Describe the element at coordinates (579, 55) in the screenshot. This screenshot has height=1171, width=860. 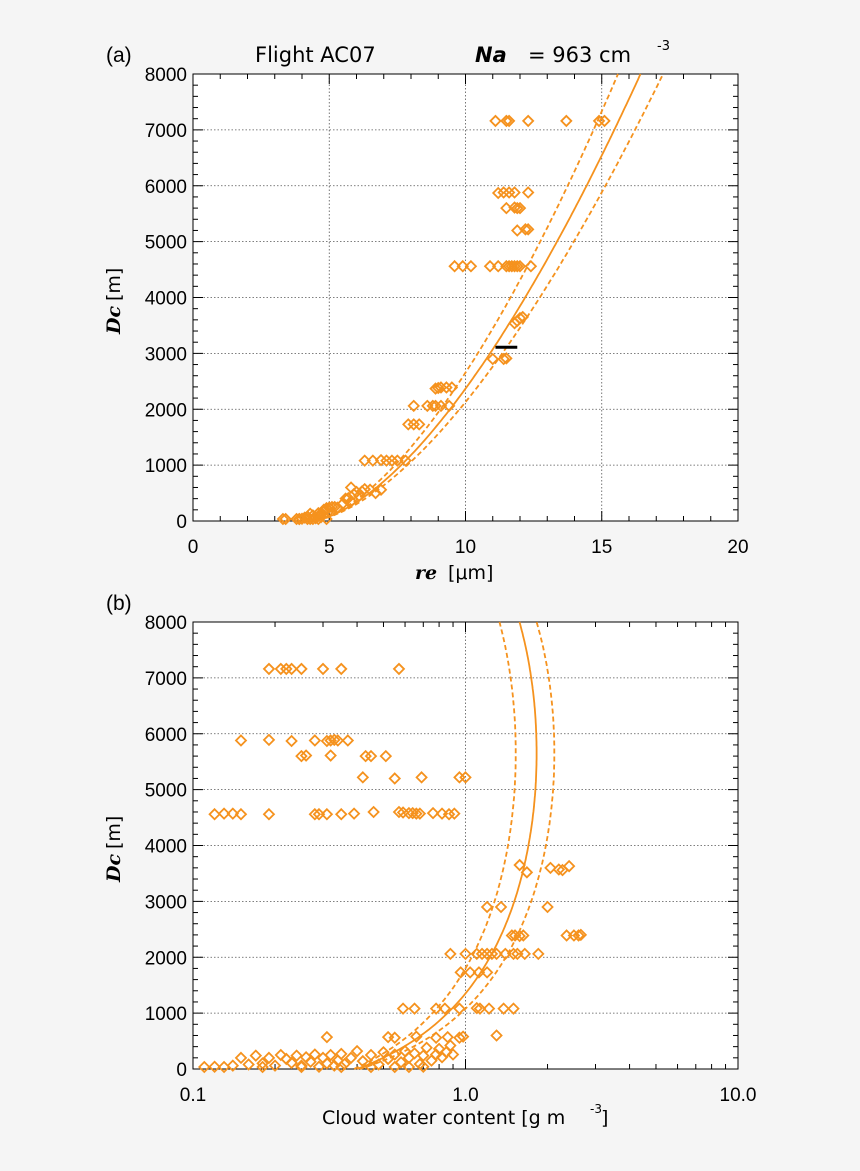
I see `figure-title-eq: = 963 cm` at that location.